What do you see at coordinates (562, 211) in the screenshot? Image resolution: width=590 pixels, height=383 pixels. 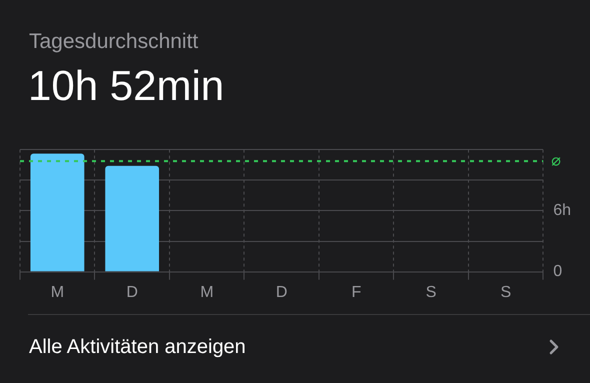 I see `y-tick-label: 6h` at bounding box center [562, 211].